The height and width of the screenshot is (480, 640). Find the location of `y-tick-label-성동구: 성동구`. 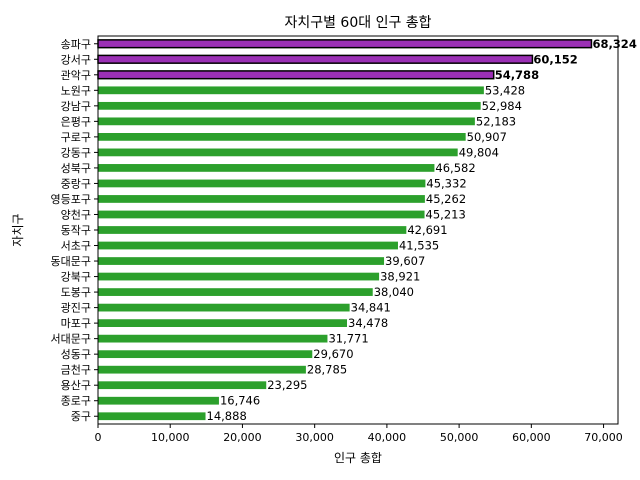

y-tick-label-성동구: 성동구 is located at coordinates (76, 354).